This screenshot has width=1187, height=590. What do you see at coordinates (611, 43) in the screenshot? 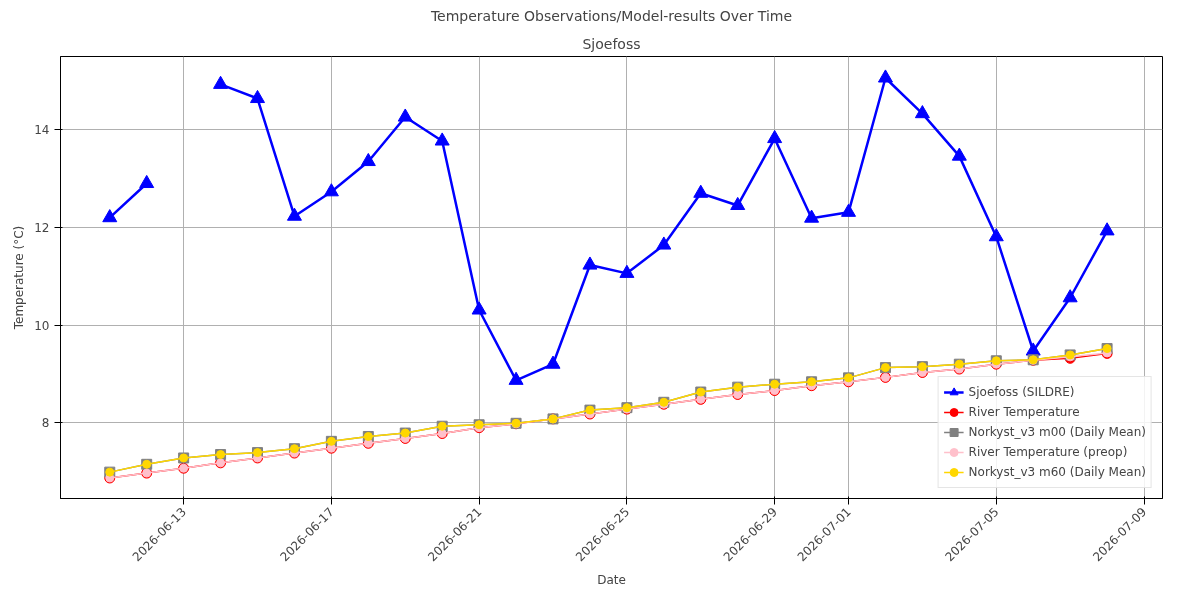
I see `chart-subtitle: Sjoefoss` at bounding box center [611, 43].